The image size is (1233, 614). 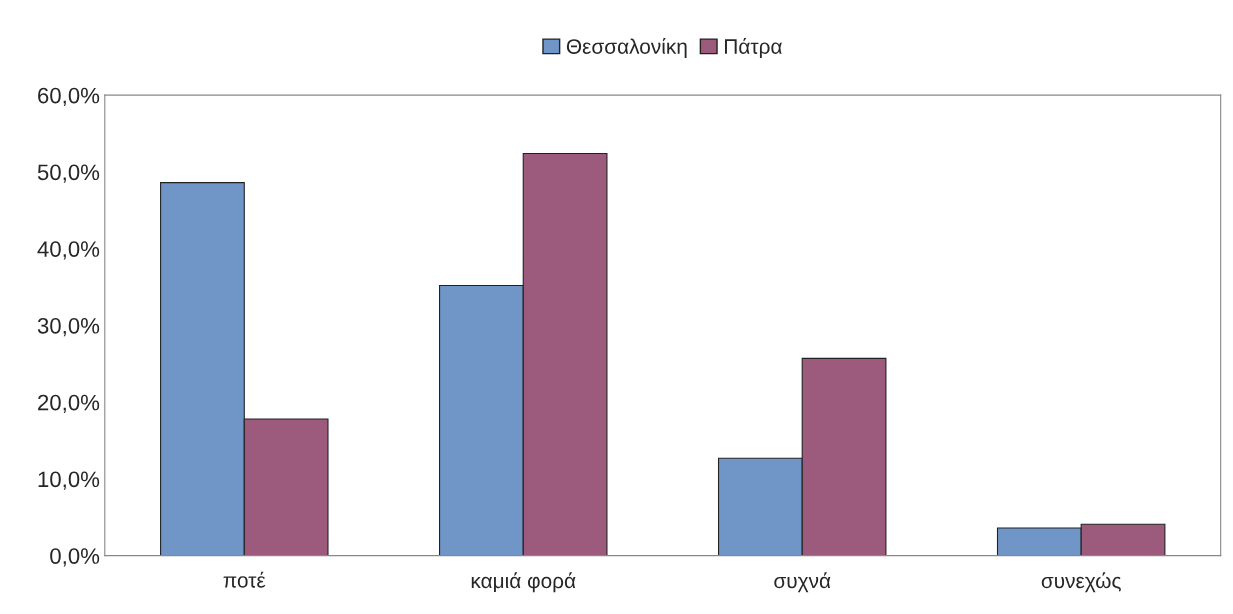 What do you see at coordinates (802, 582) in the screenshot?
I see `x-tick-label: συχνά` at bounding box center [802, 582].